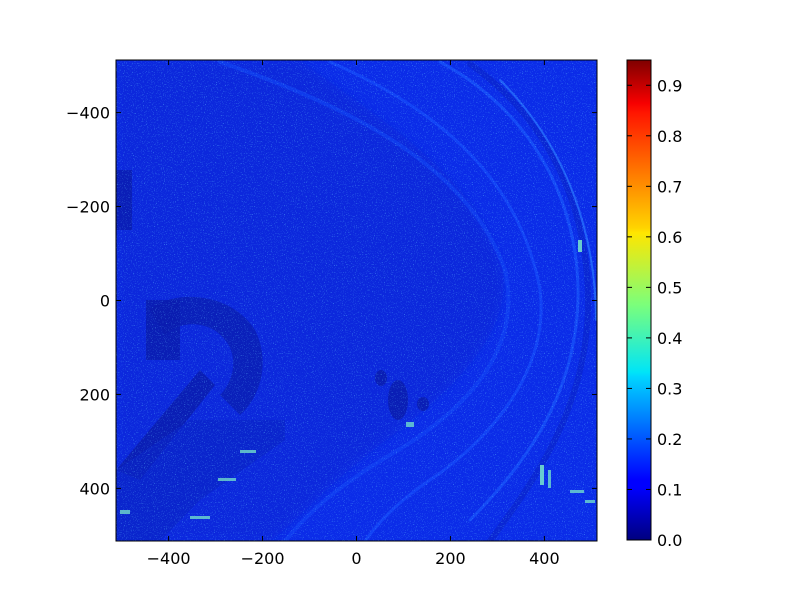 The height and width of the screenshot is (604, 800). I want to click on colorbar-ticks: 0.0 0.1 0.2 0.3 0.4 0.5 0.6 0.7 0.8 0.9, so click(654, 313).